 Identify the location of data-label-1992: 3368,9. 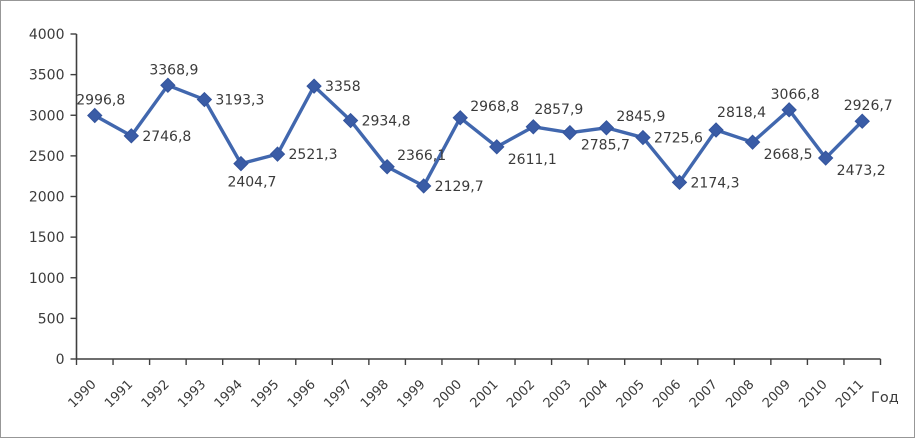
(173, 70).